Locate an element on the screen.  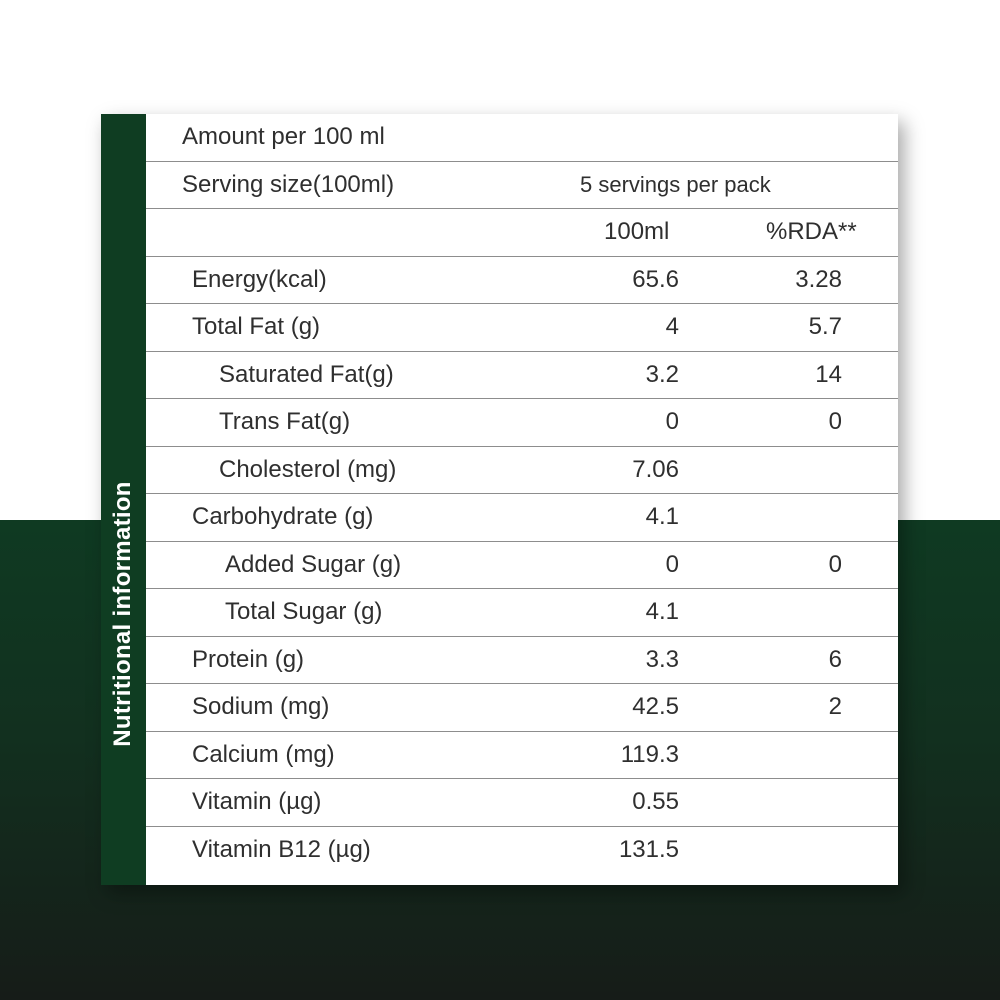
nutrient-value: 7.06 is located at coordinates (655, 469).